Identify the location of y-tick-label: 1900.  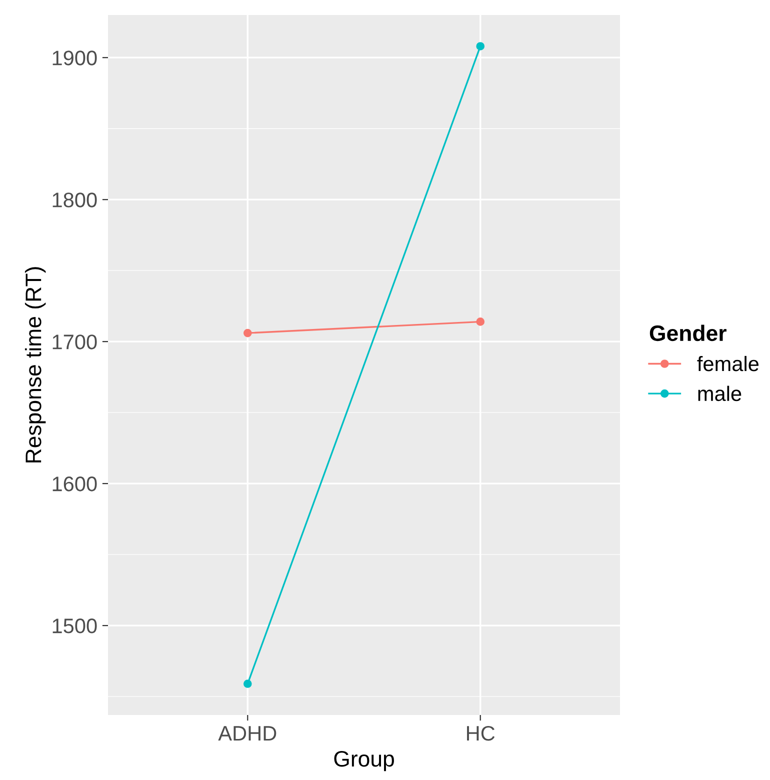
(74, 58).